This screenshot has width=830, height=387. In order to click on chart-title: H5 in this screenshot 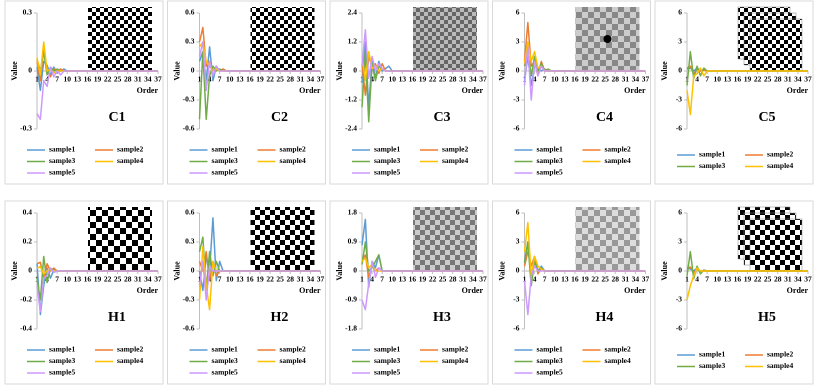, I will do `click(767, 317)`.